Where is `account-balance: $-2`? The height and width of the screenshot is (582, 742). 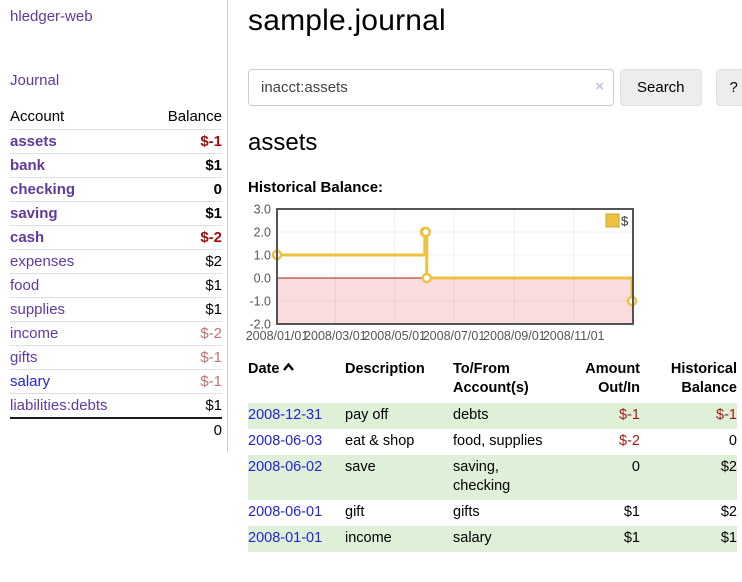
account-balance: $-2 is located at coordinates (184, 333).